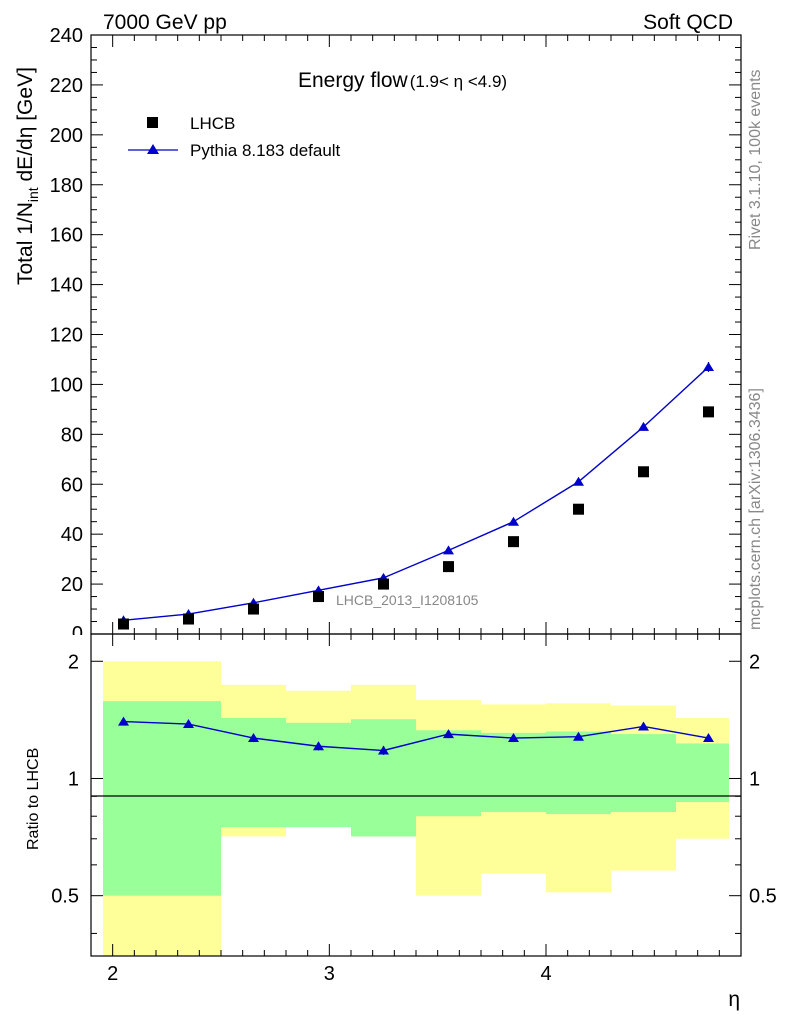 Image resolution: width=786 pixels, height=1024 pixels. I want to click on top-ytick-label: 40, so click(72, 535).